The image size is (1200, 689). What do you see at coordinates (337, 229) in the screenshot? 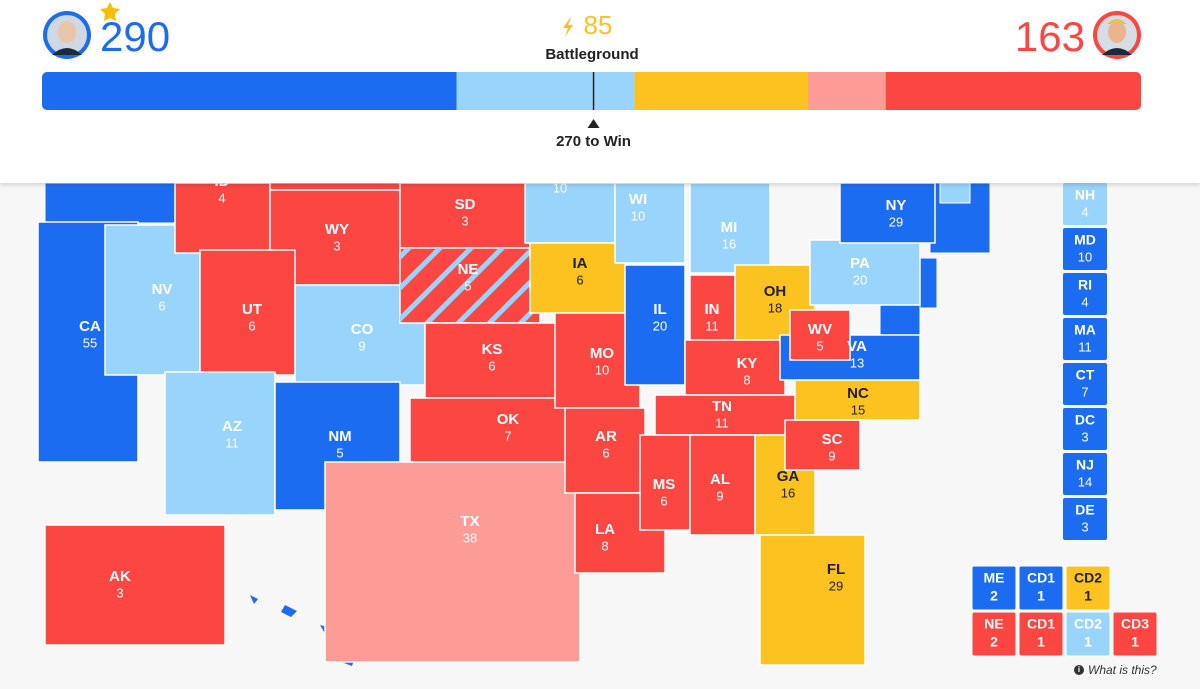
I see `state-abbr: WY` at bounding box center [337, 229].